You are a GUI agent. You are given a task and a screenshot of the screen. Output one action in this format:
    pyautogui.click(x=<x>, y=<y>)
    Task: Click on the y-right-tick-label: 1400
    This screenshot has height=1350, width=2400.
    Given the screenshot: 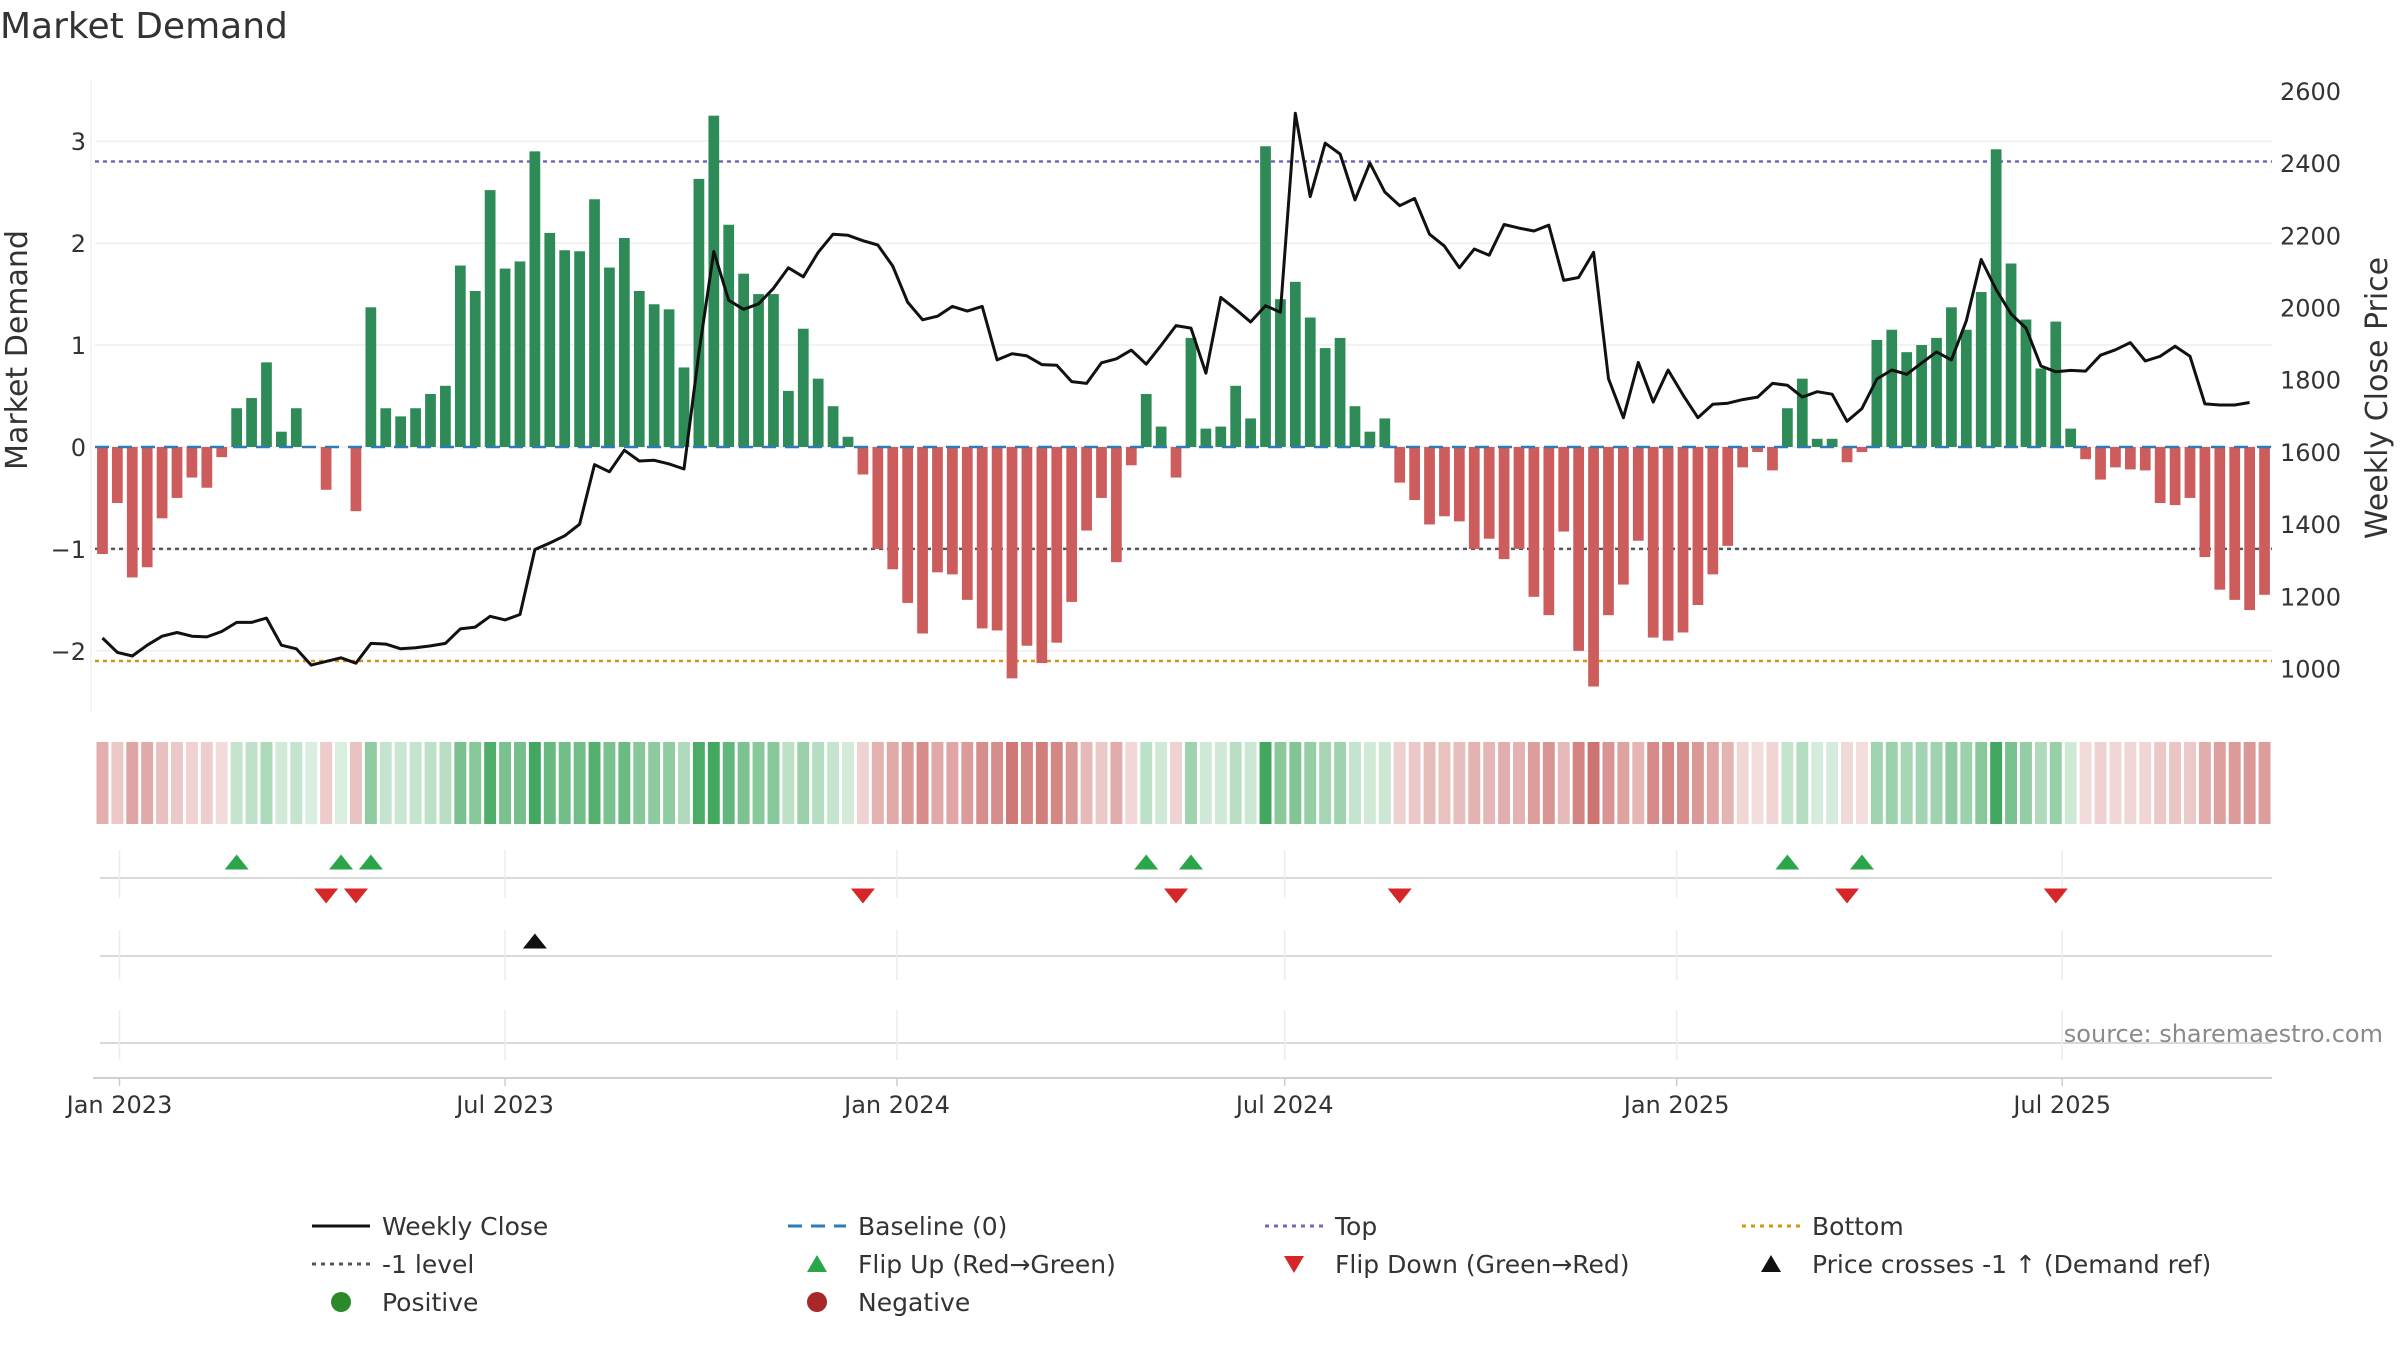 What is the action you would take?
    pyautogui.click(x=2310, y=525)
    